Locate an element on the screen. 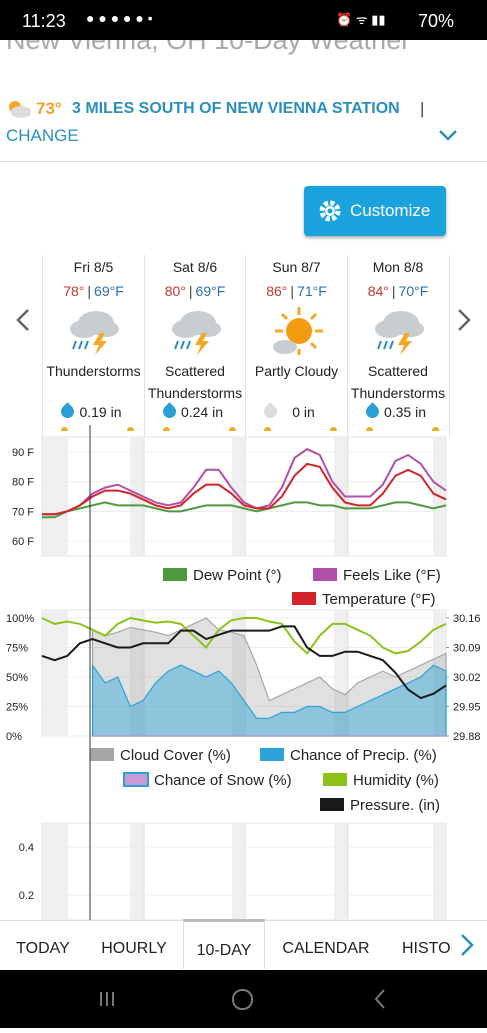 The width and height of the screenshot is (487, 1033). y2-tick-label: 29.88 is located at coordinates (467, 737).